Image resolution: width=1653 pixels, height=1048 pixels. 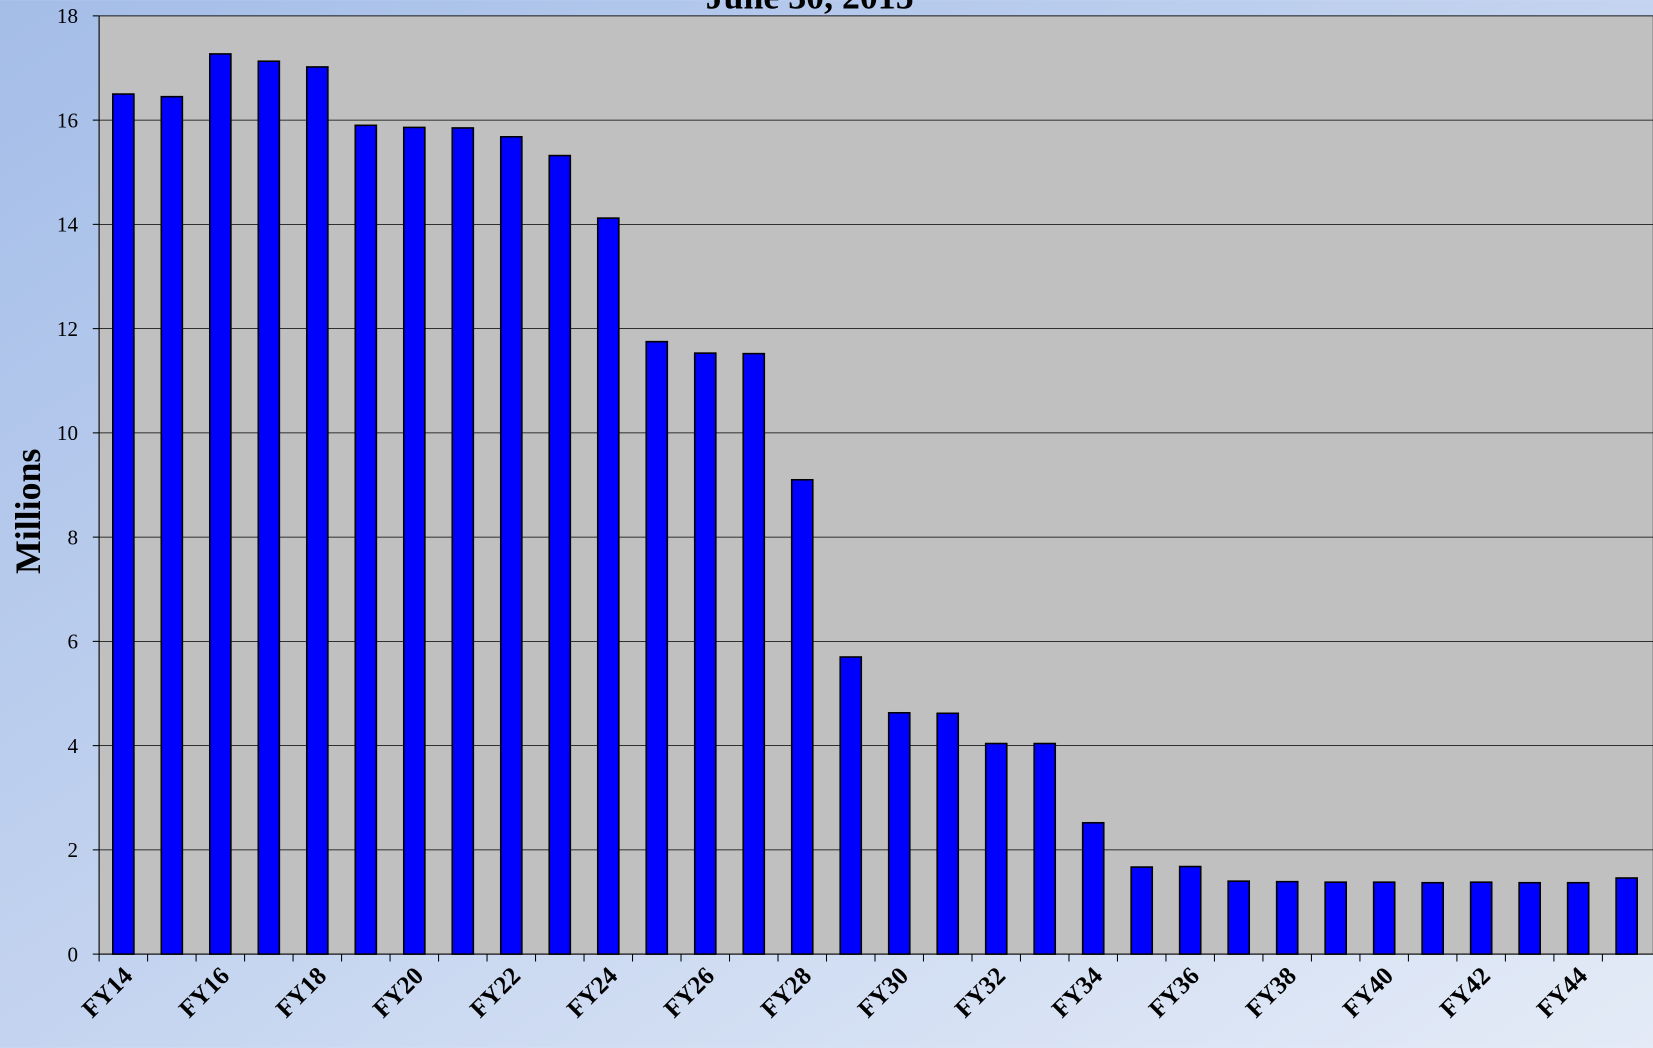 What do you see at coordinates (67, 329) in the screenshot?
I see `y-tick-label: 12` at bounding box center [67, 329].